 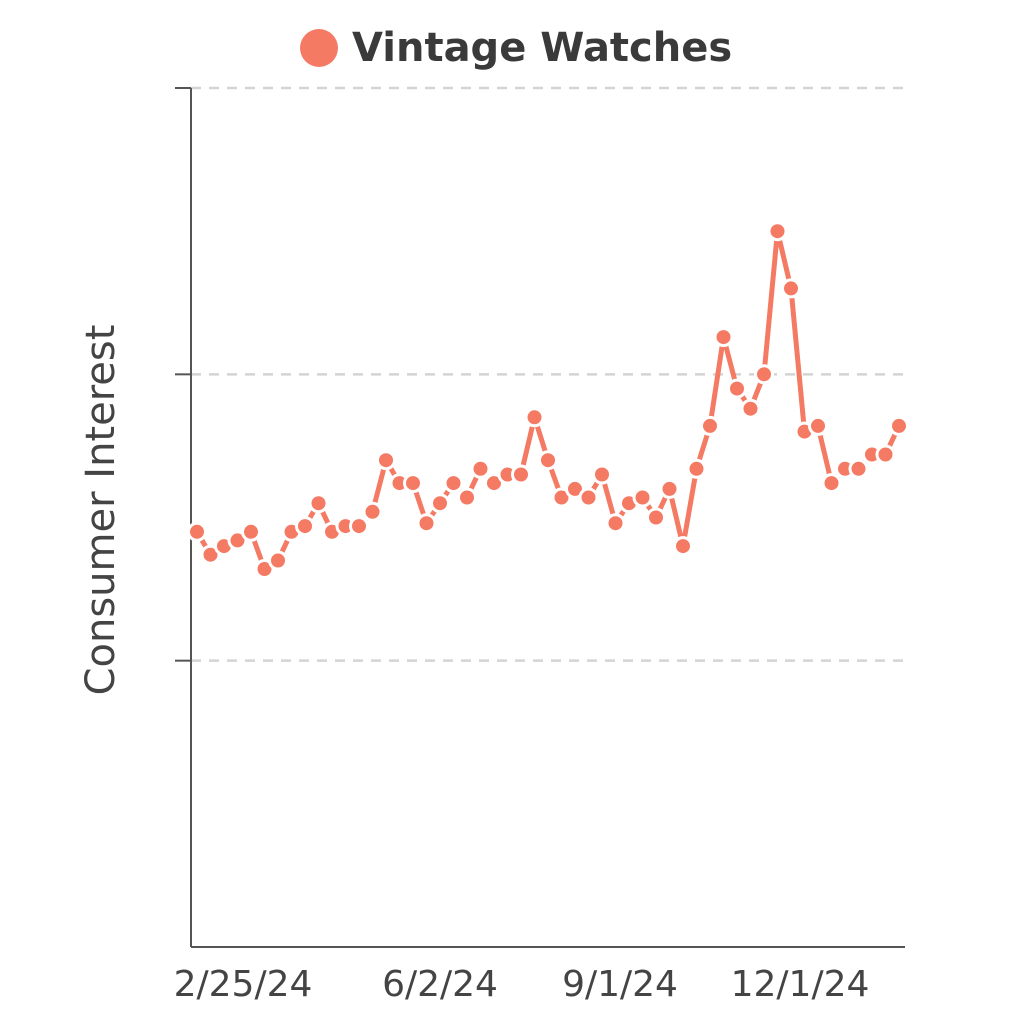 What do you see at coordinates (542, 48) in the screenshot?
I see `legend-label: Vintage Watches` at bounding box center [542, 48].